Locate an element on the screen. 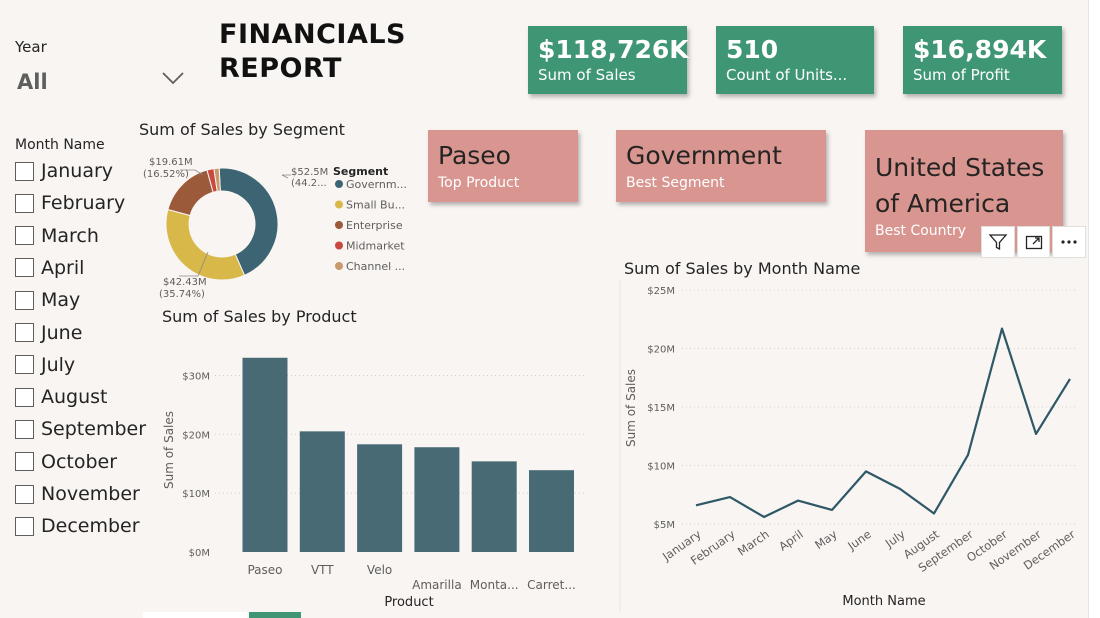 The width and height of the screenshot is (1100, 618). report-title-line1: FINANCIALS is located at coordinates (312, 34).